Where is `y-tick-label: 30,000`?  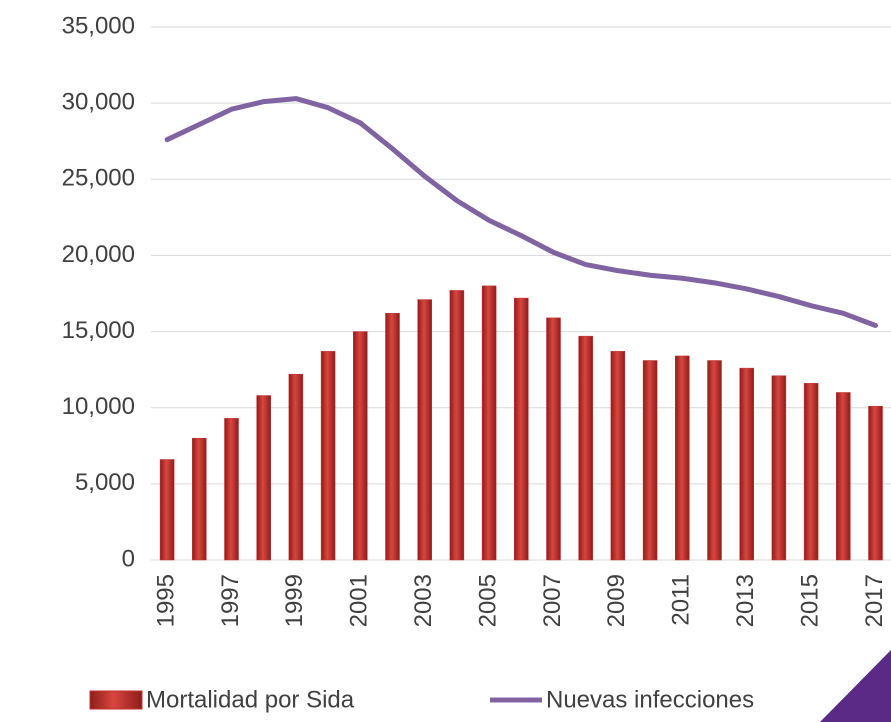
y-tick-label: 30,000 is located at coordinates (98, 101).